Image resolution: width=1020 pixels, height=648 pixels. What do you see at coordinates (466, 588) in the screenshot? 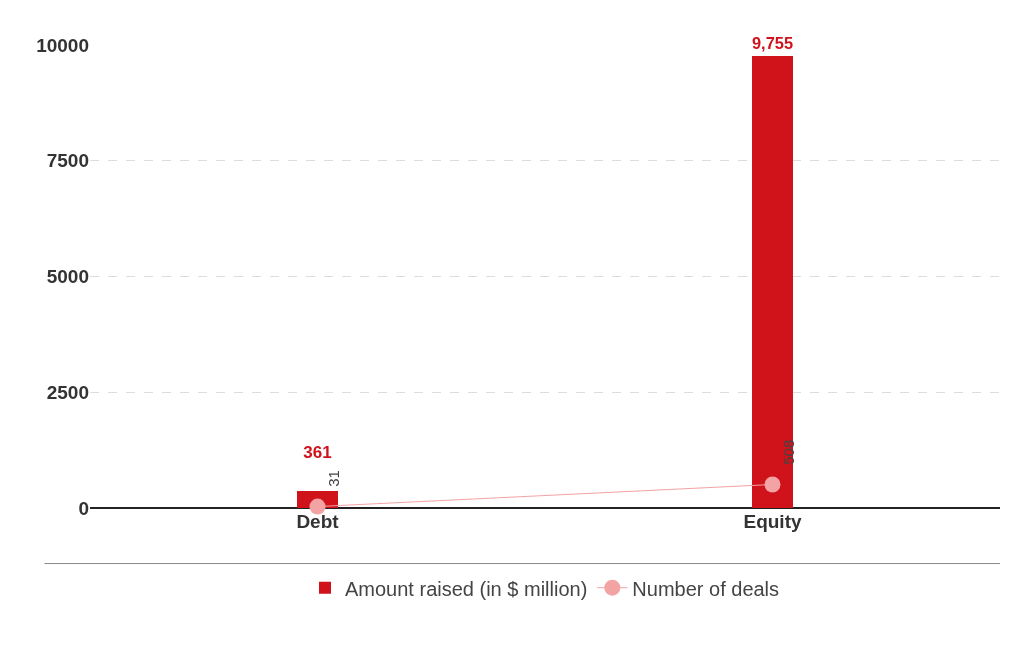
I see `legend-label: Amount raised (in $ million)` at bounding box center [466, 588].